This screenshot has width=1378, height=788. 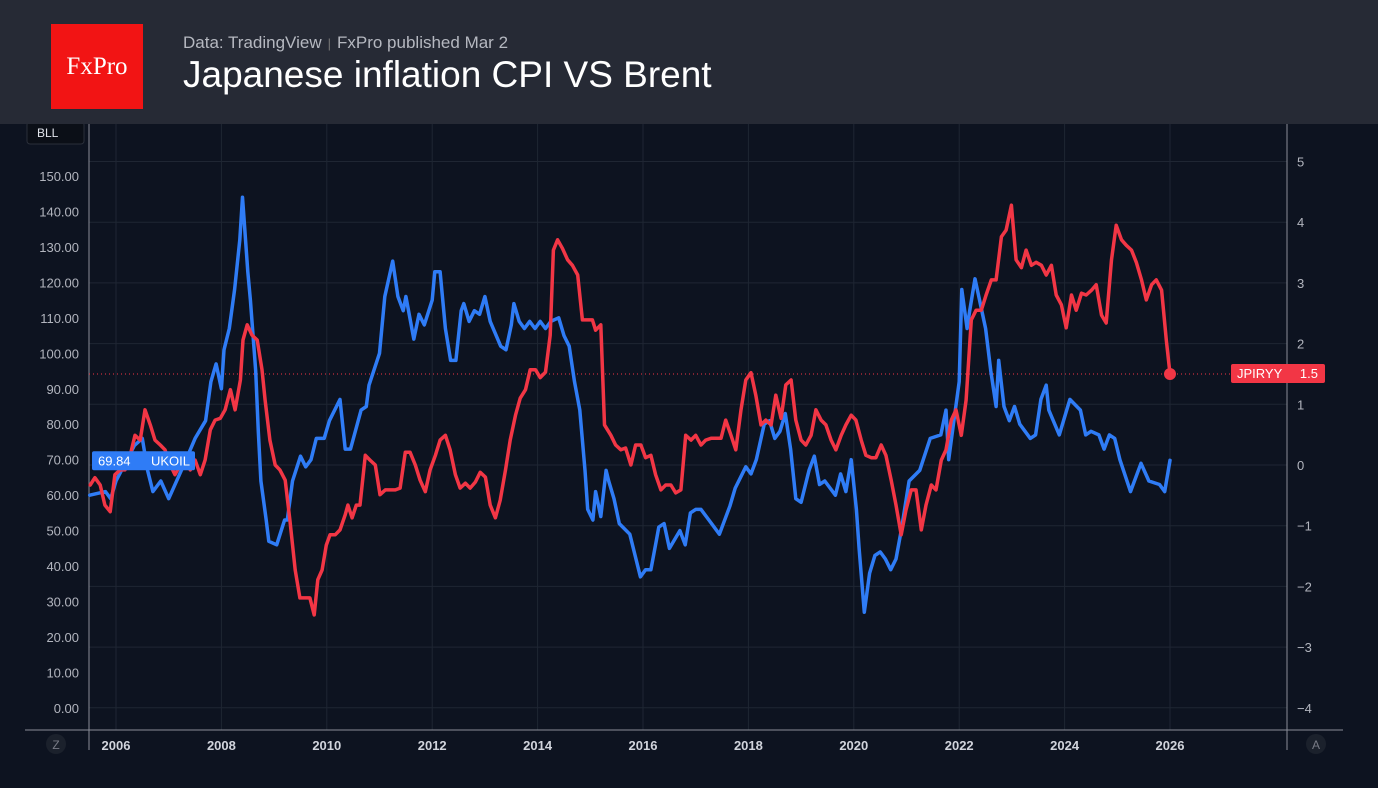 I want to click on left-axis-tick-label: 80.00, so click(x=62, y=424).